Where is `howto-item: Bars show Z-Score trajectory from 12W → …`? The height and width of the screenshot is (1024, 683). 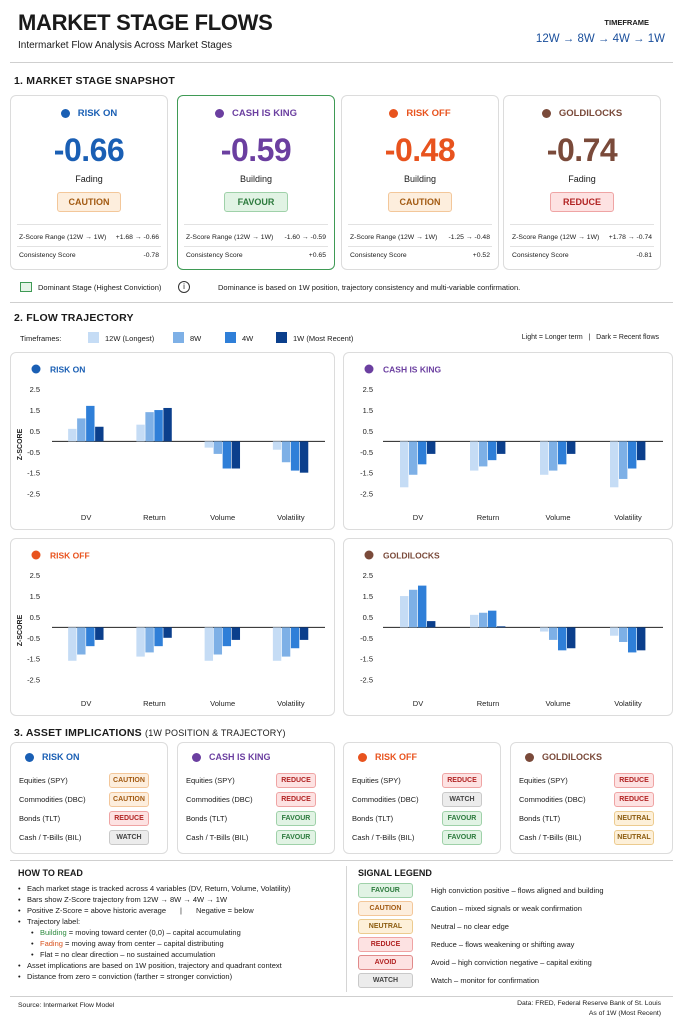
howto-item: Bars show Z-Score trajectory from 12W → … is located at coordinates (178, 899).